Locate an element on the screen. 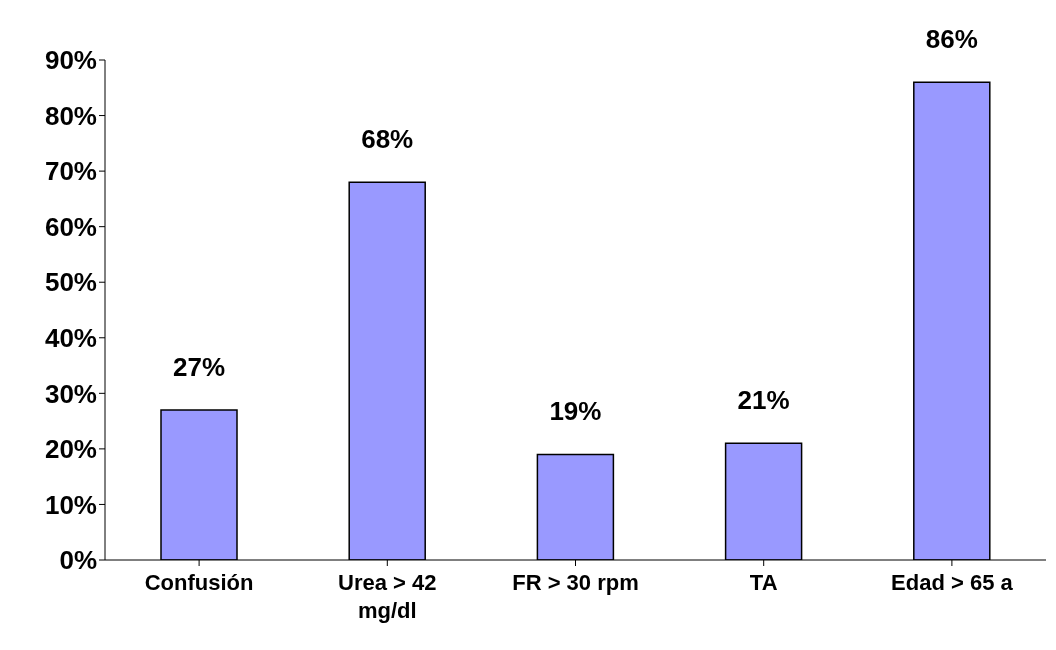 The height and width of the screenshot is (650, 1056). x-tick-label: Urea > 42 mg/dl is located at coordinates (387, 596).